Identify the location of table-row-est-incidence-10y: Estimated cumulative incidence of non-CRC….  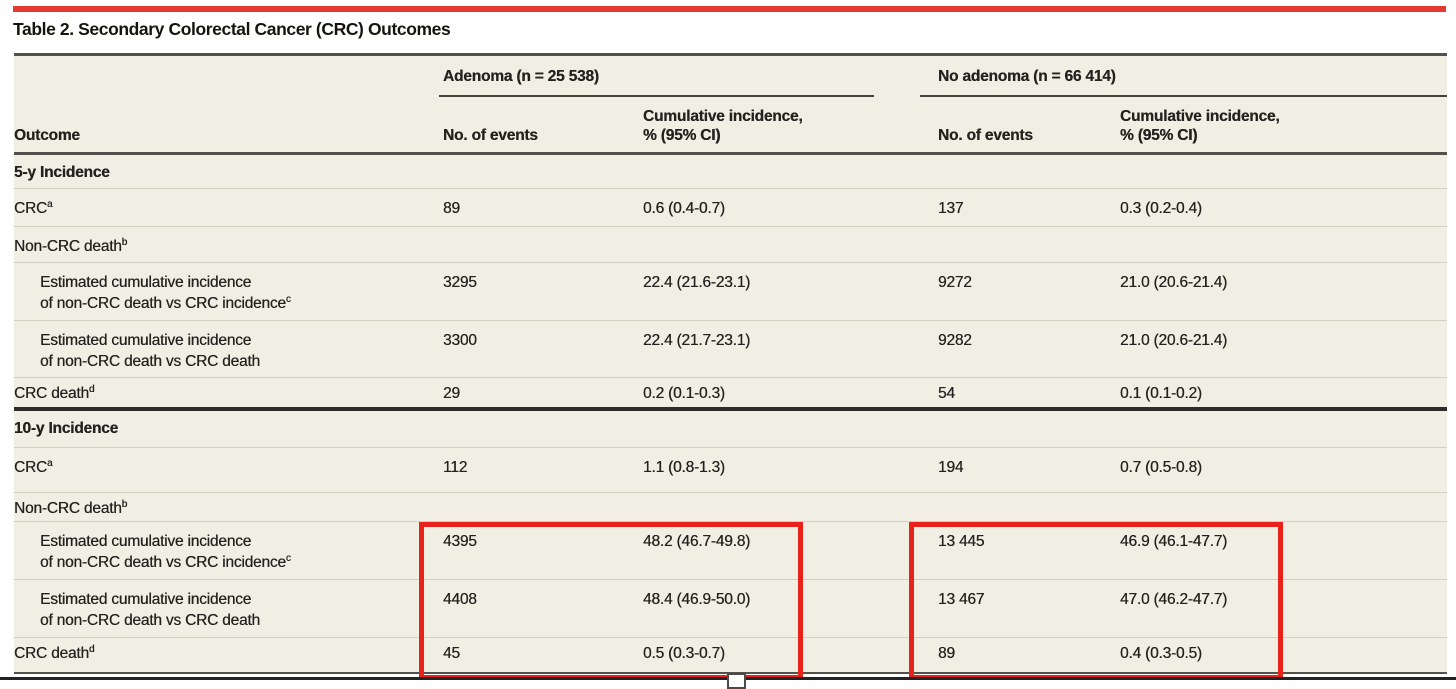
(730, 550).